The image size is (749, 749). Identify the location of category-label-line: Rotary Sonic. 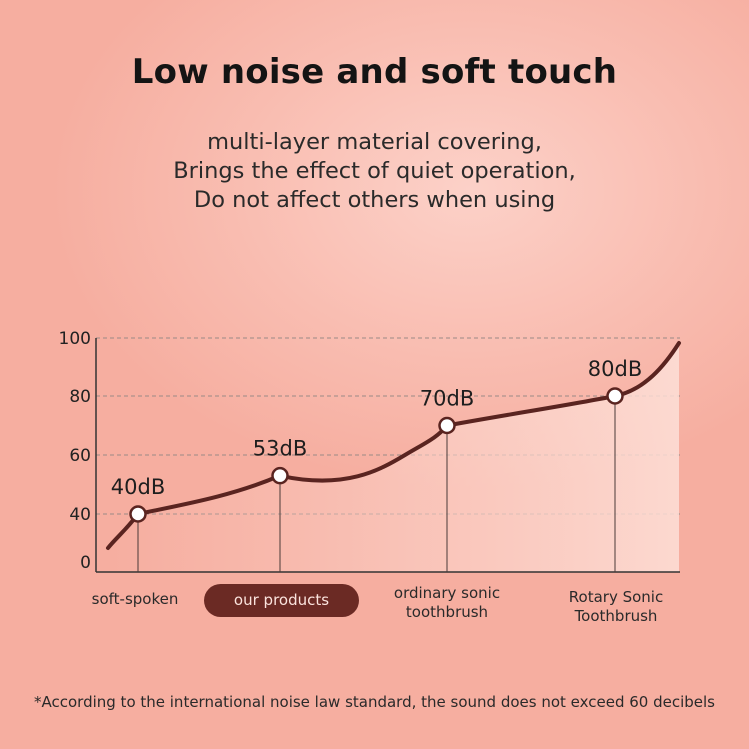
(616, 597).